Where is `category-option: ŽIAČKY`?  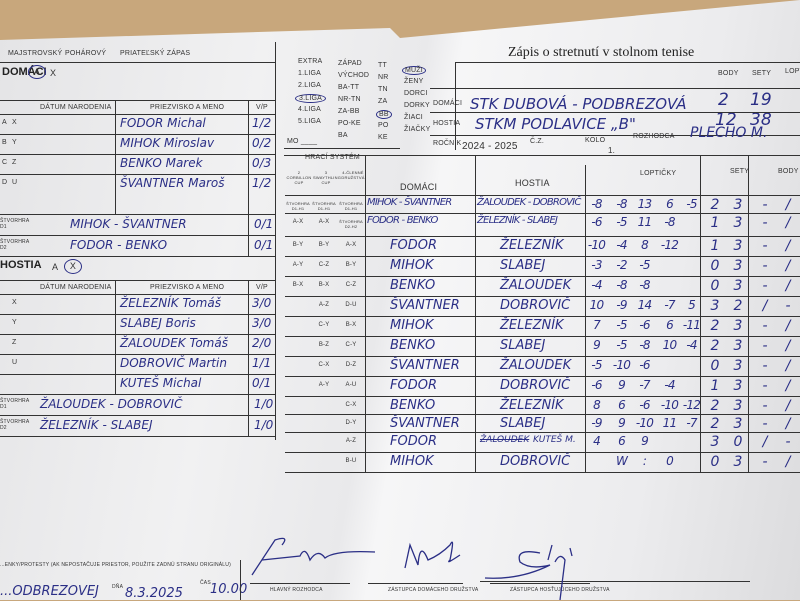
category-option: ŽIAČKY is located at coordinates (417, 129).